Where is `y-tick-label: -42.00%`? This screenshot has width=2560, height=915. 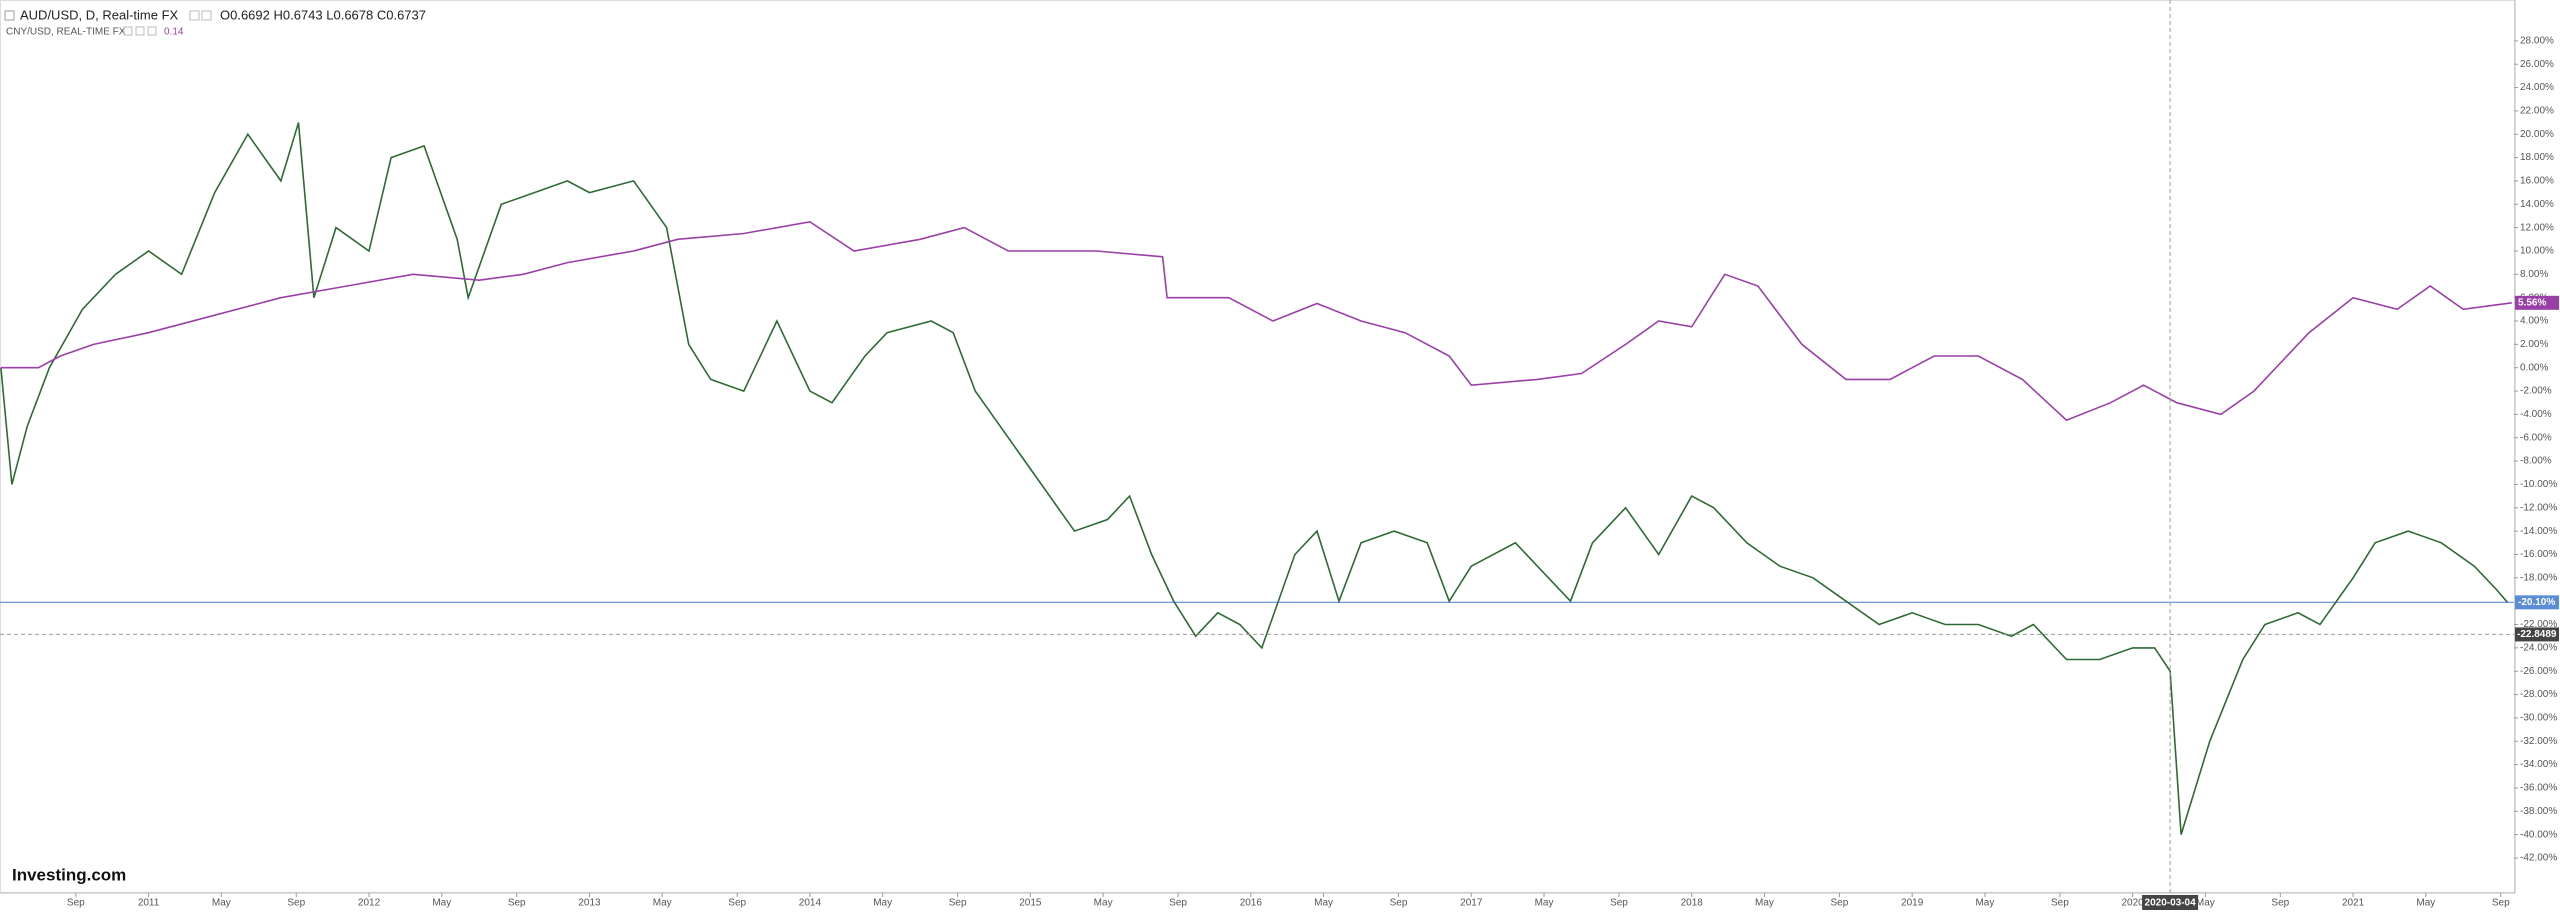 y-tick-label: -42.00% is located at coordinates (2538, 858).